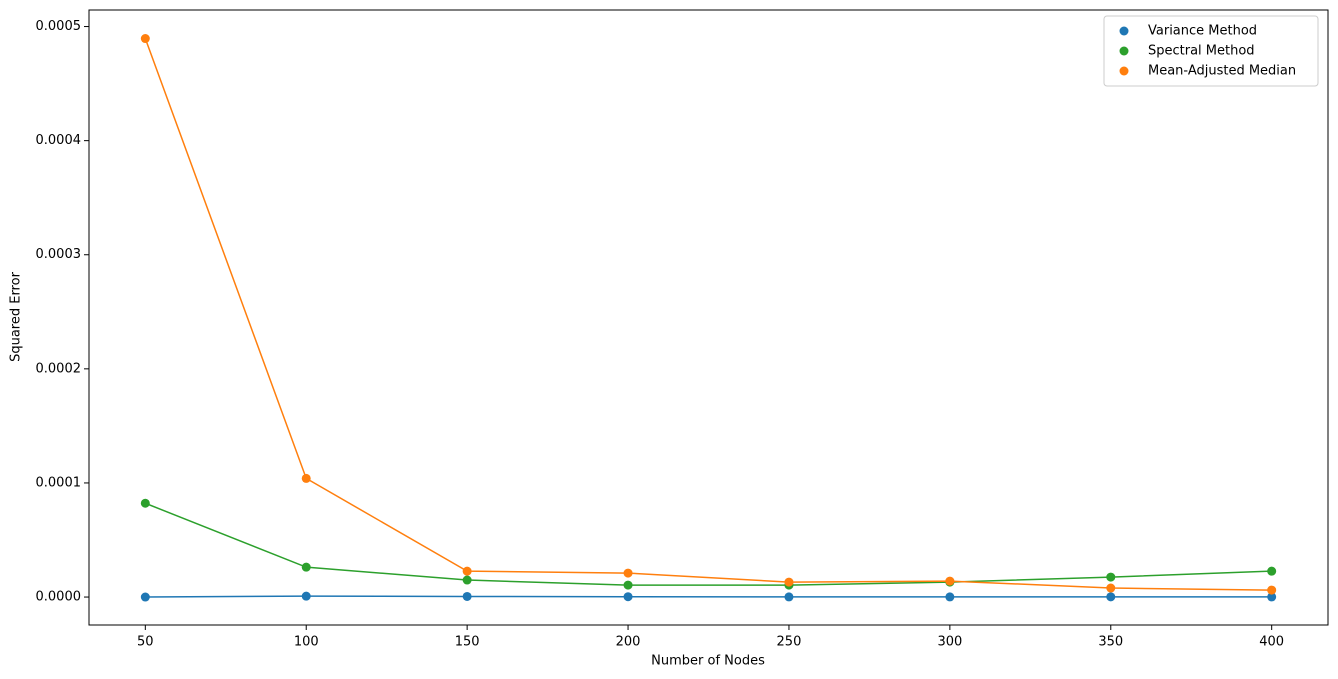 This screenshot has height=679, width=1338. What do you see at coordinates (1222, 71) in the screenshot?
I see `legend-label: Mean-Adjusted Median` at bounding box center [1222, 71].